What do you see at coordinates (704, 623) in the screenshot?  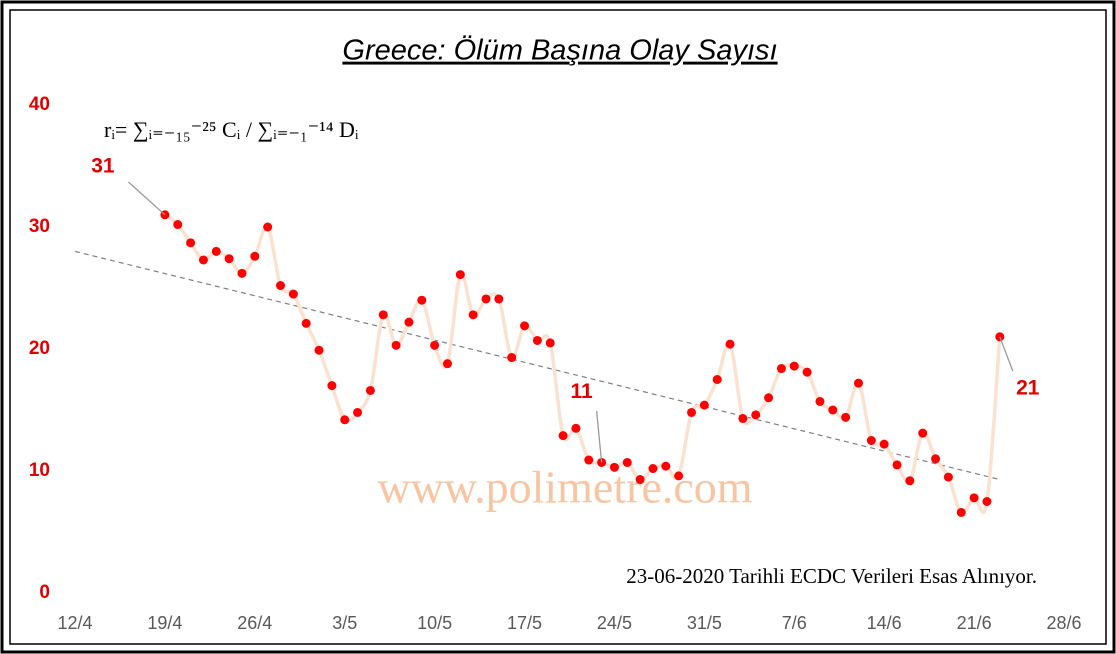 I see `x-tick-label: 31/5` at bounding box center [704, 623].